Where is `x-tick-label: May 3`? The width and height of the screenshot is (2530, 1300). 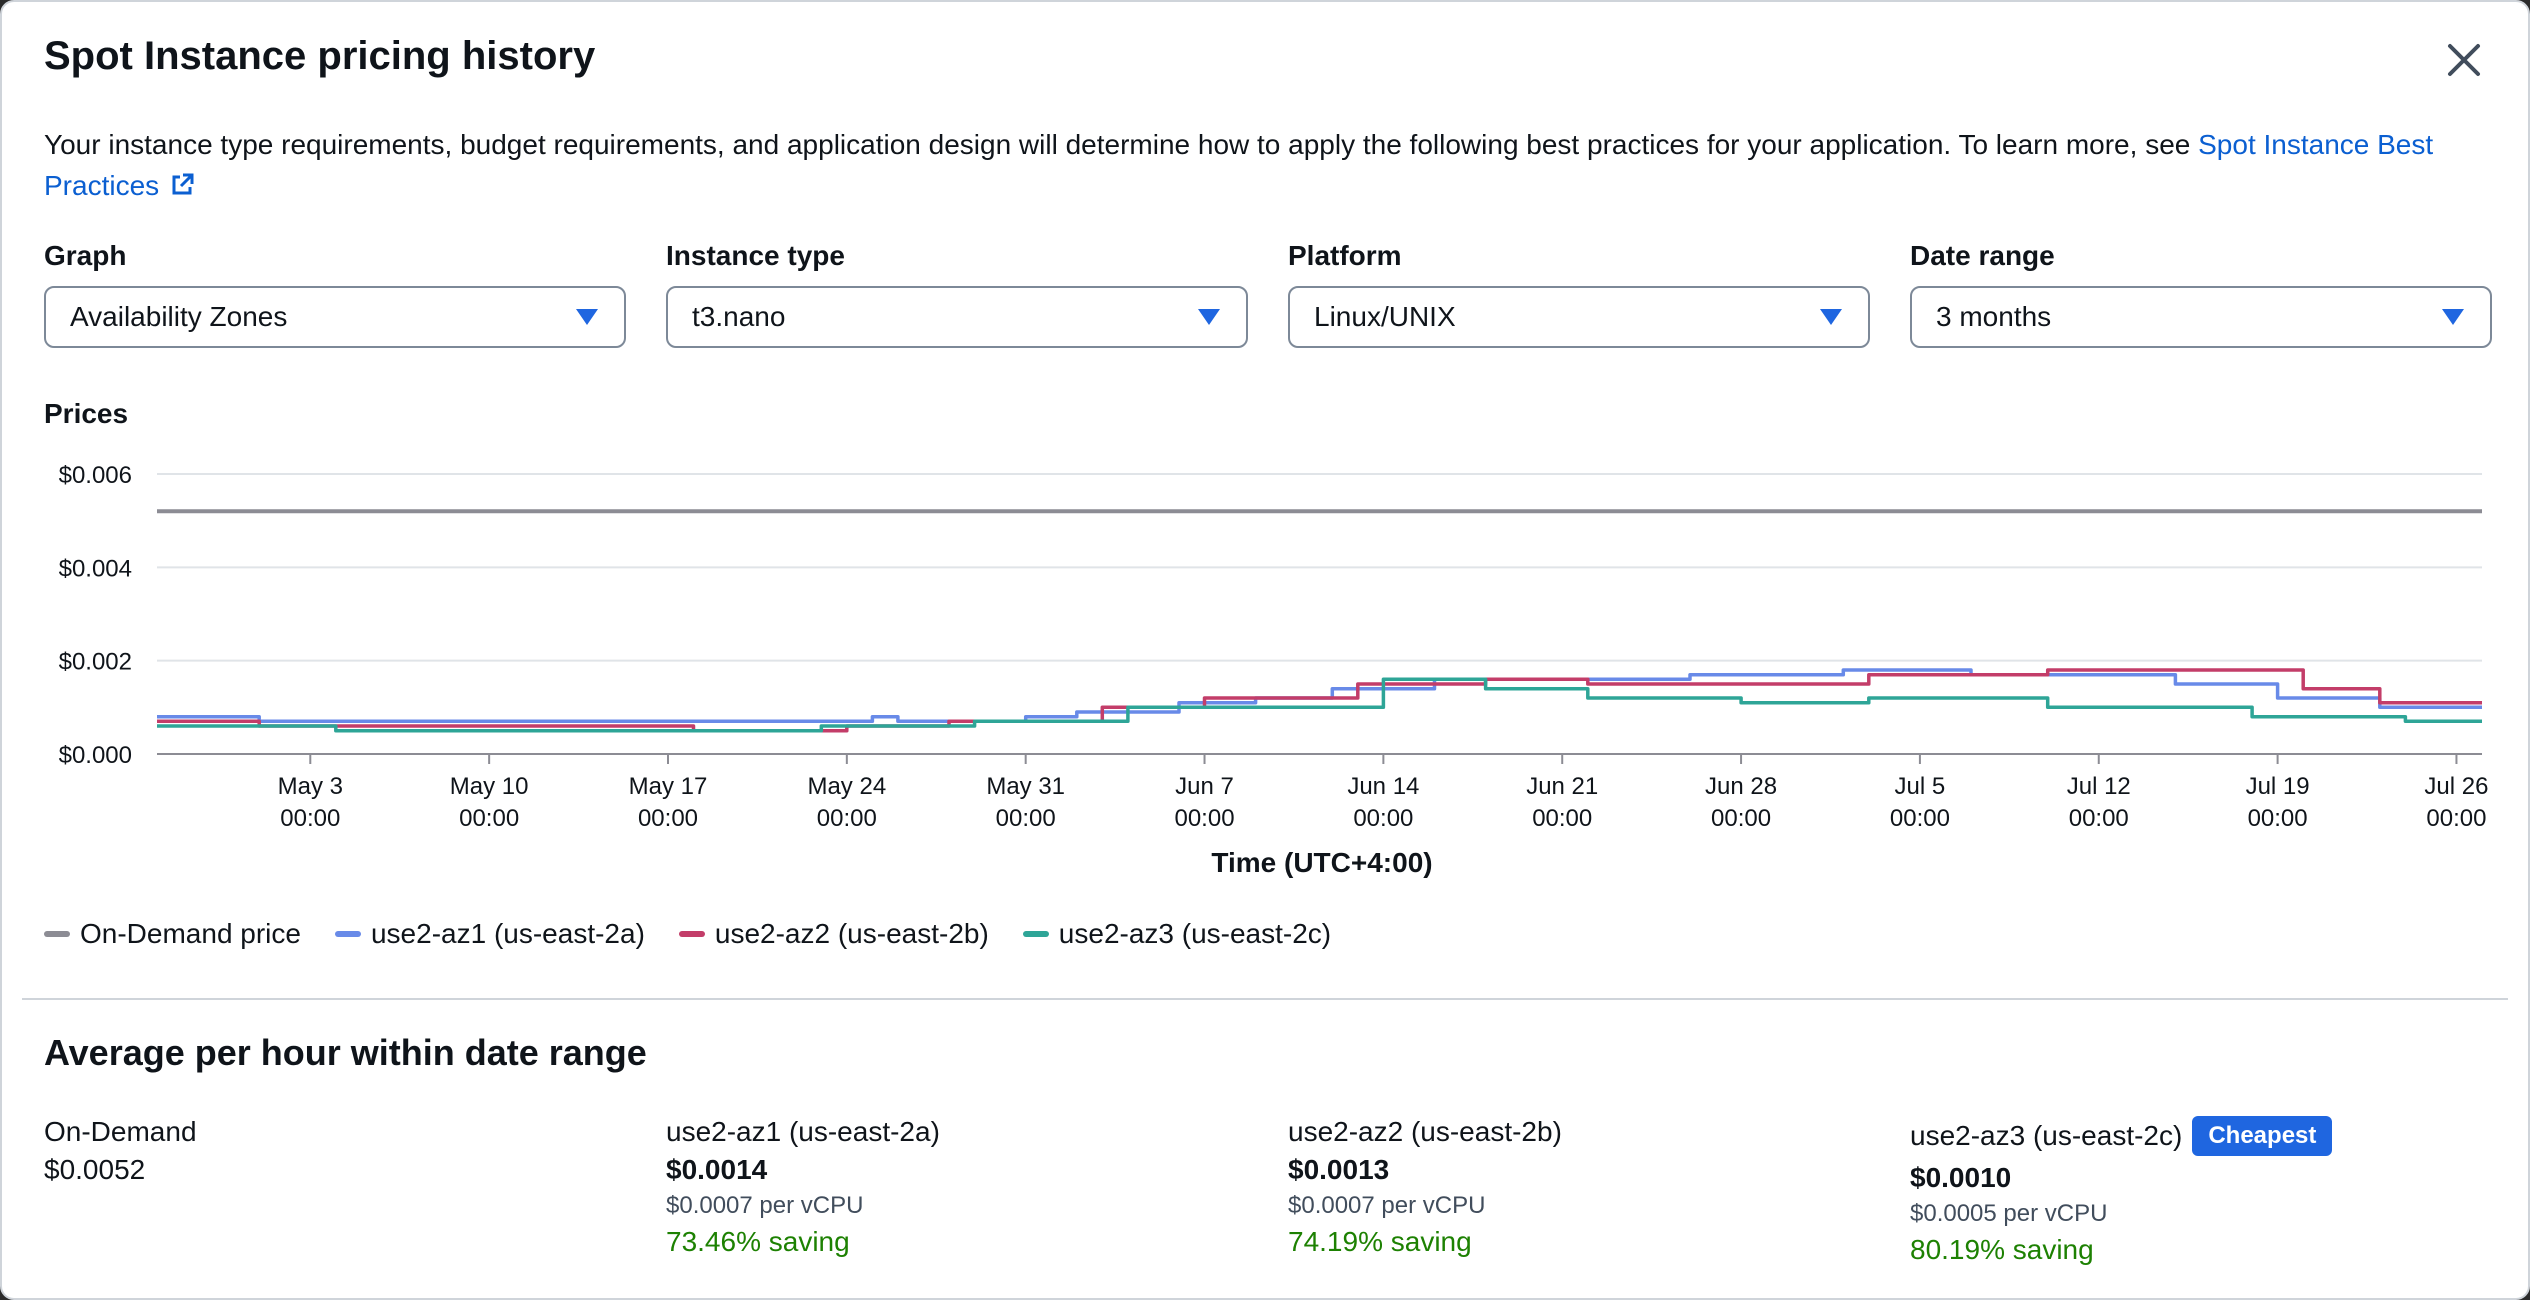
x-tick-label: May 3 is located at coordinates (310, 786).